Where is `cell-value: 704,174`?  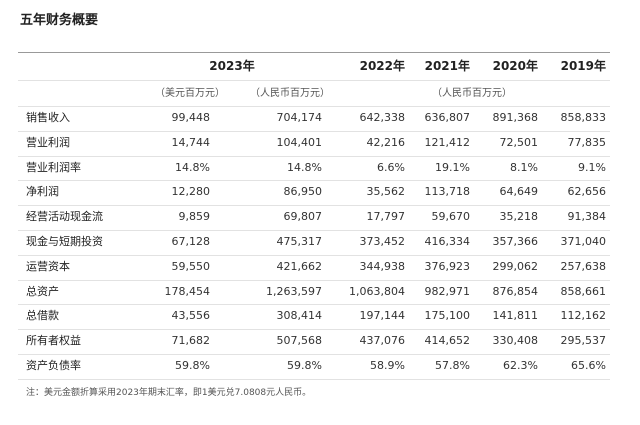 cell-value: 704,174 is located at coordinates (299, 117).